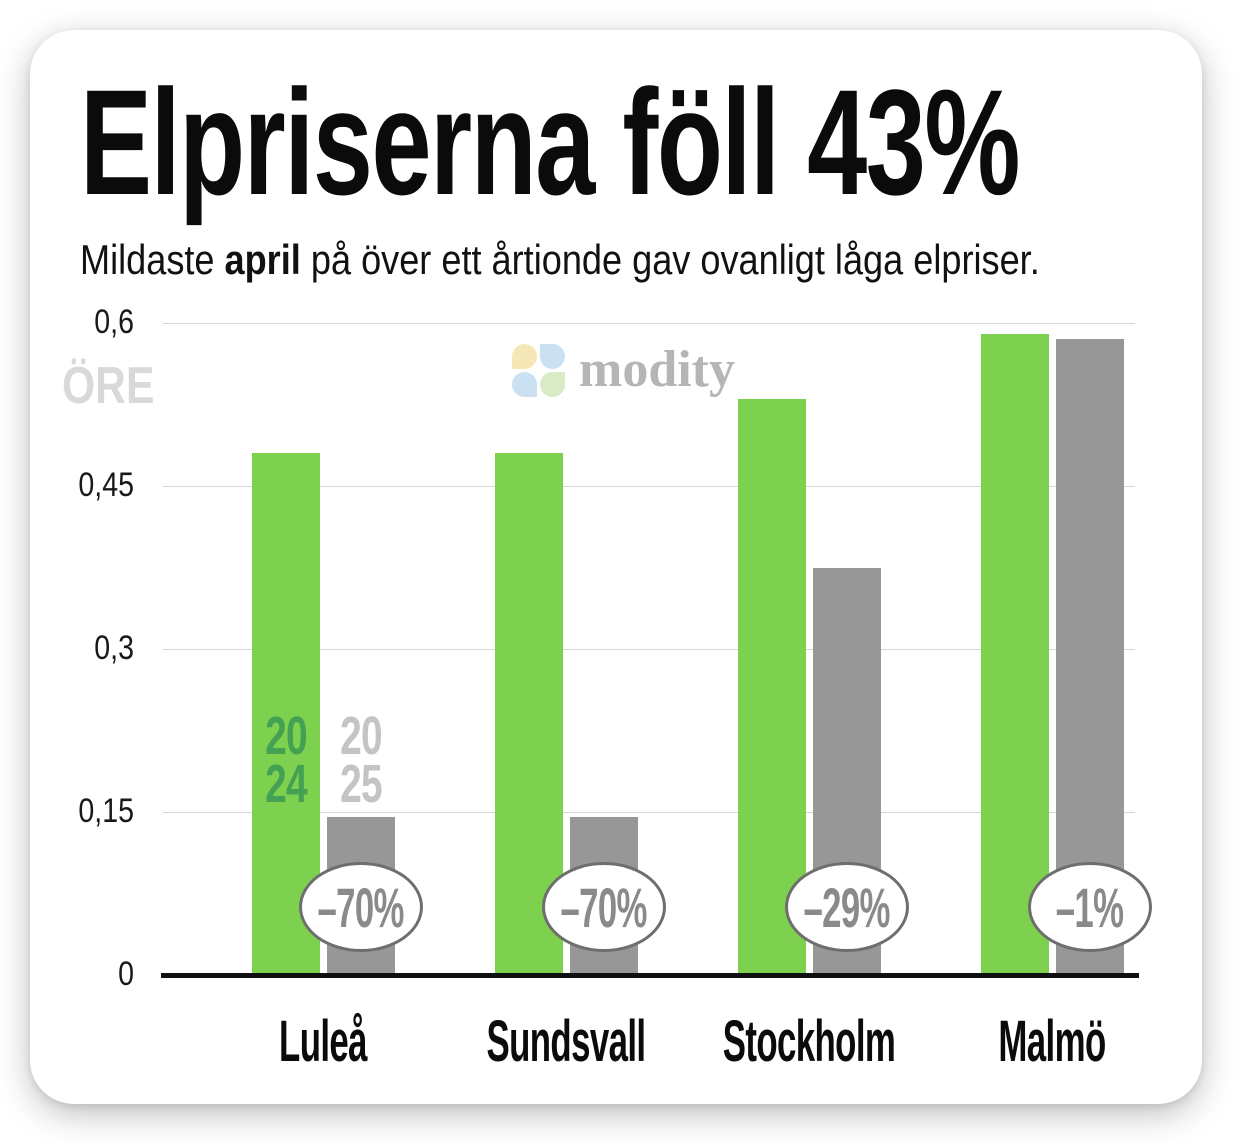 This screenshot has height=1144, width=1256. What do you see at coordinates (550, 142) in the screenshot?
I see `page-title: Elpriserna föll 43%` at bounding box center [550, 142].